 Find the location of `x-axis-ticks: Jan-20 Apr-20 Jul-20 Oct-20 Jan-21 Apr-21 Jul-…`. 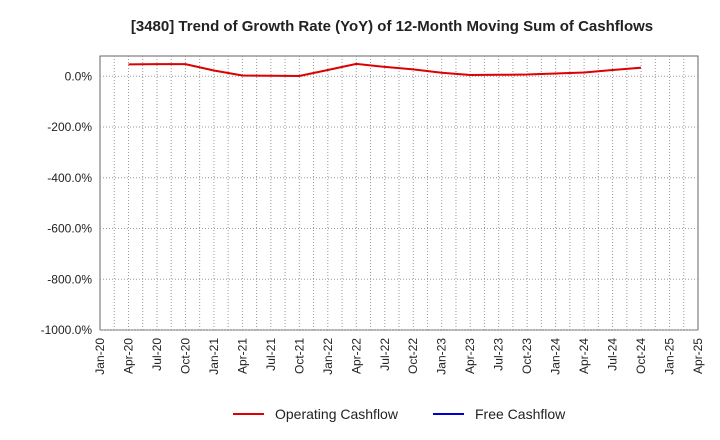

x-axis-ticks: Jan-20 Apr-20 Jul-20 Oct-20 Jan-21 Apr-21 Jul-… is located at coordinates (399, 356).